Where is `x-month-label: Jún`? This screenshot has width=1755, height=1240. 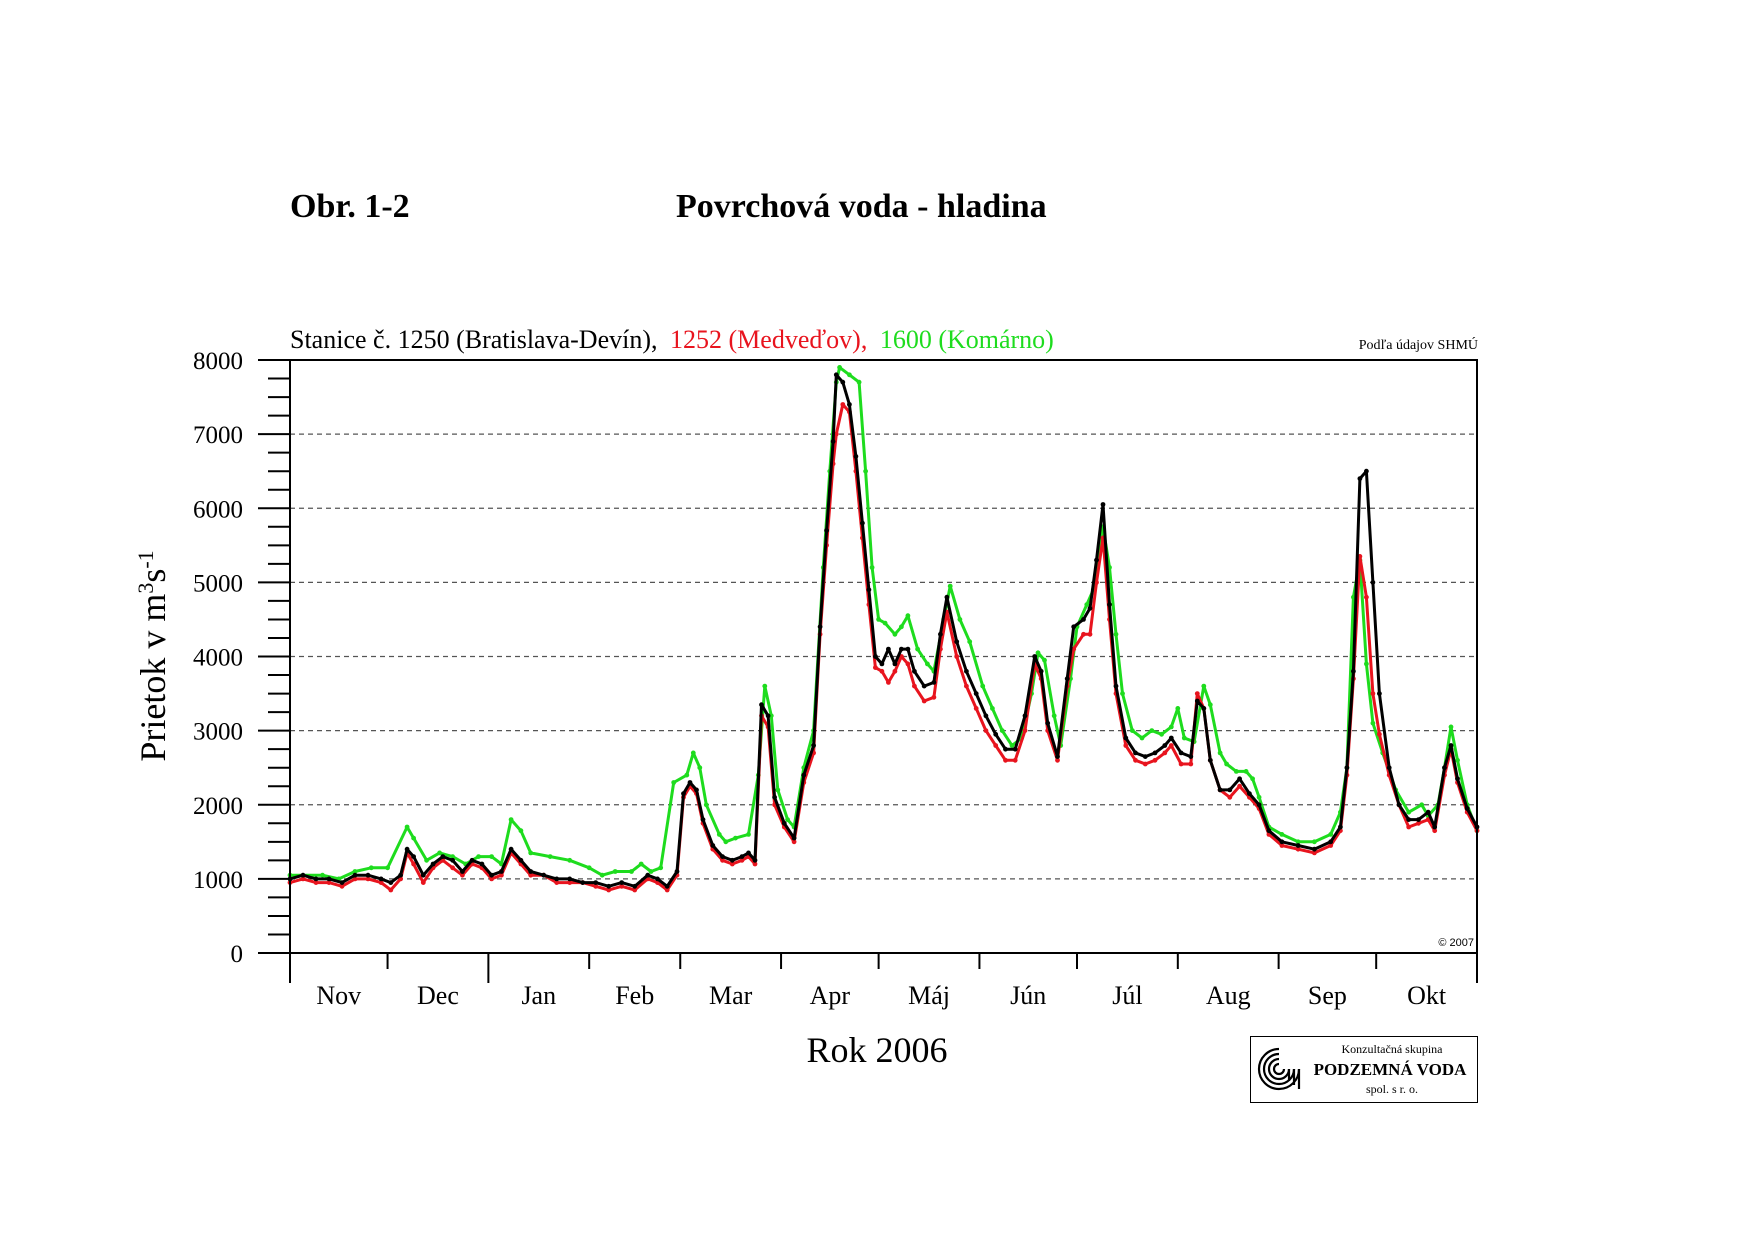
x-month-label: Jún is located at coordinates (1028, 995).